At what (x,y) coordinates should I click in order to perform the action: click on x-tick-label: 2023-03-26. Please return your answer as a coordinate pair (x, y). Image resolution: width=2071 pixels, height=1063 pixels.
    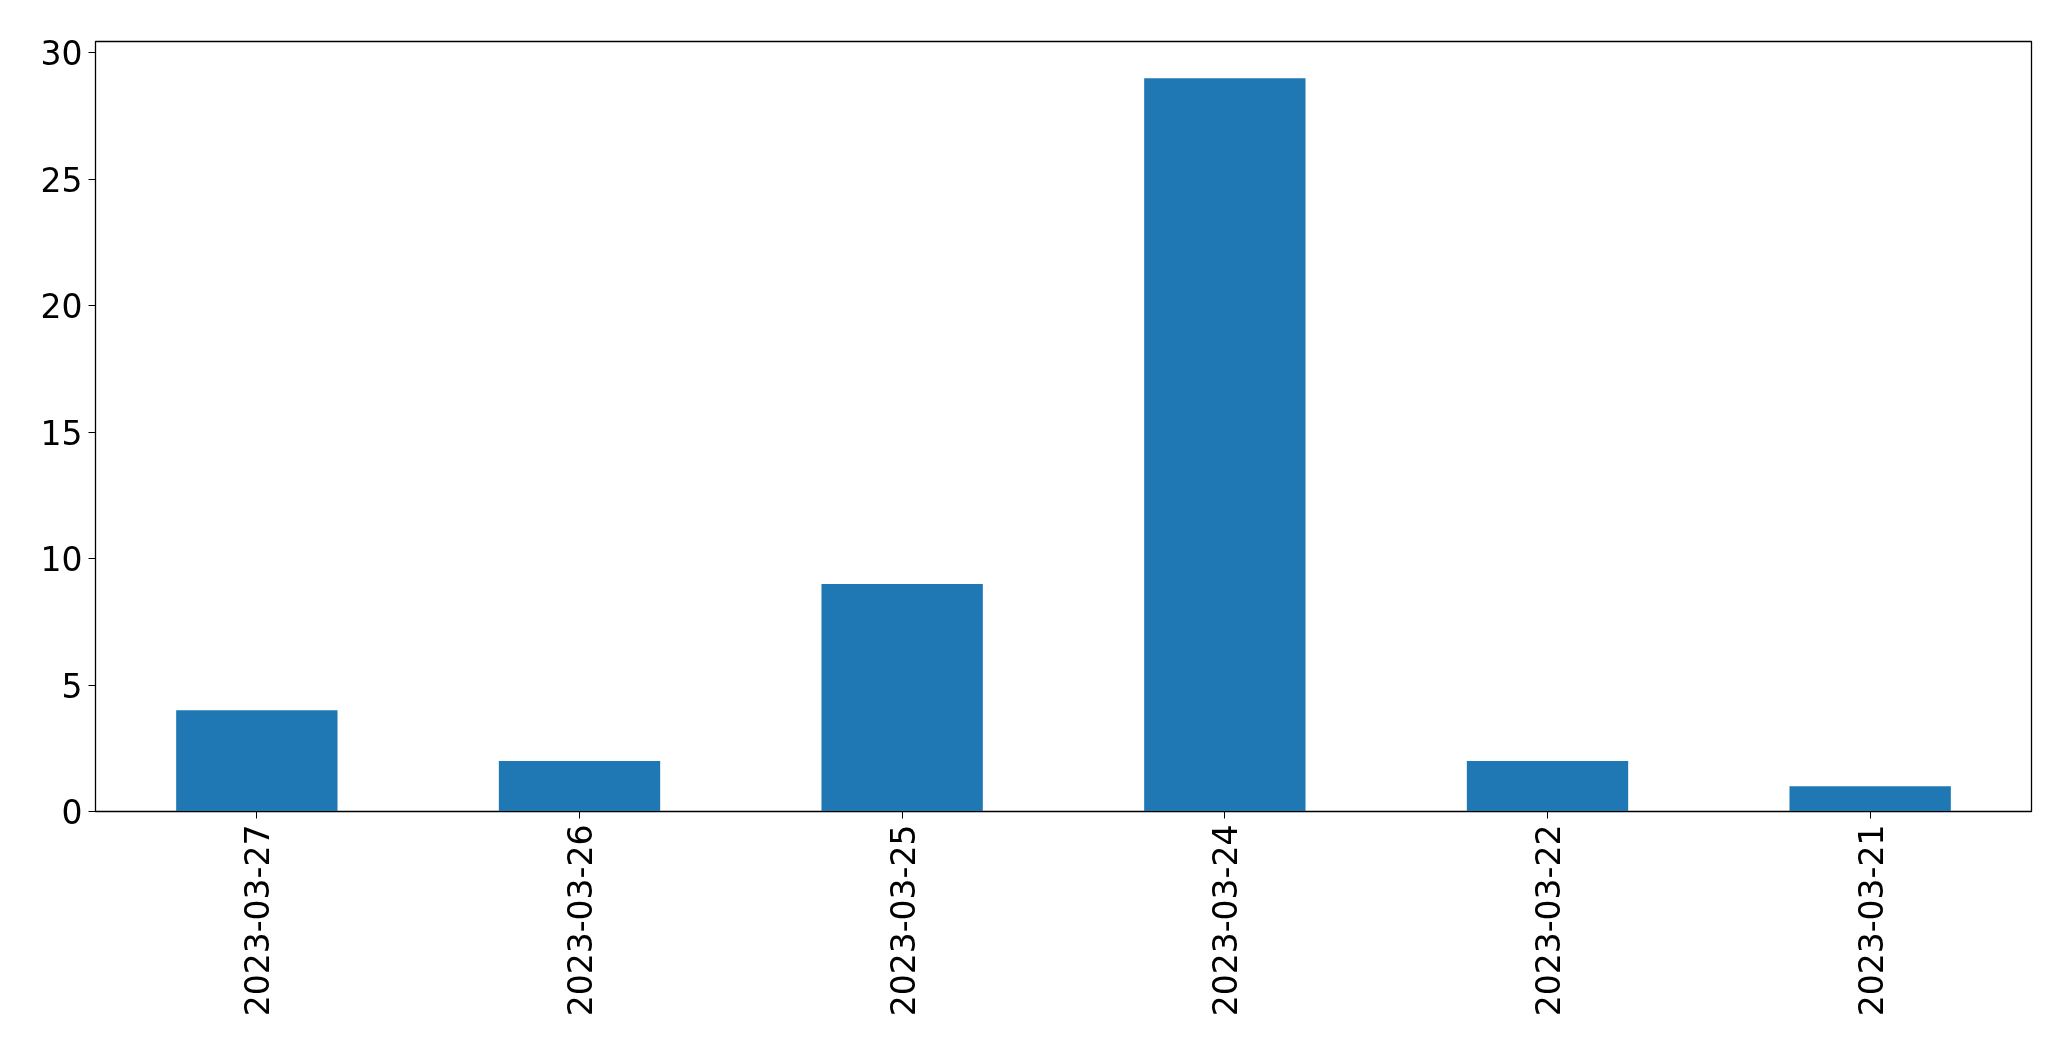
    Looking at the image, I should click on (580, 920).